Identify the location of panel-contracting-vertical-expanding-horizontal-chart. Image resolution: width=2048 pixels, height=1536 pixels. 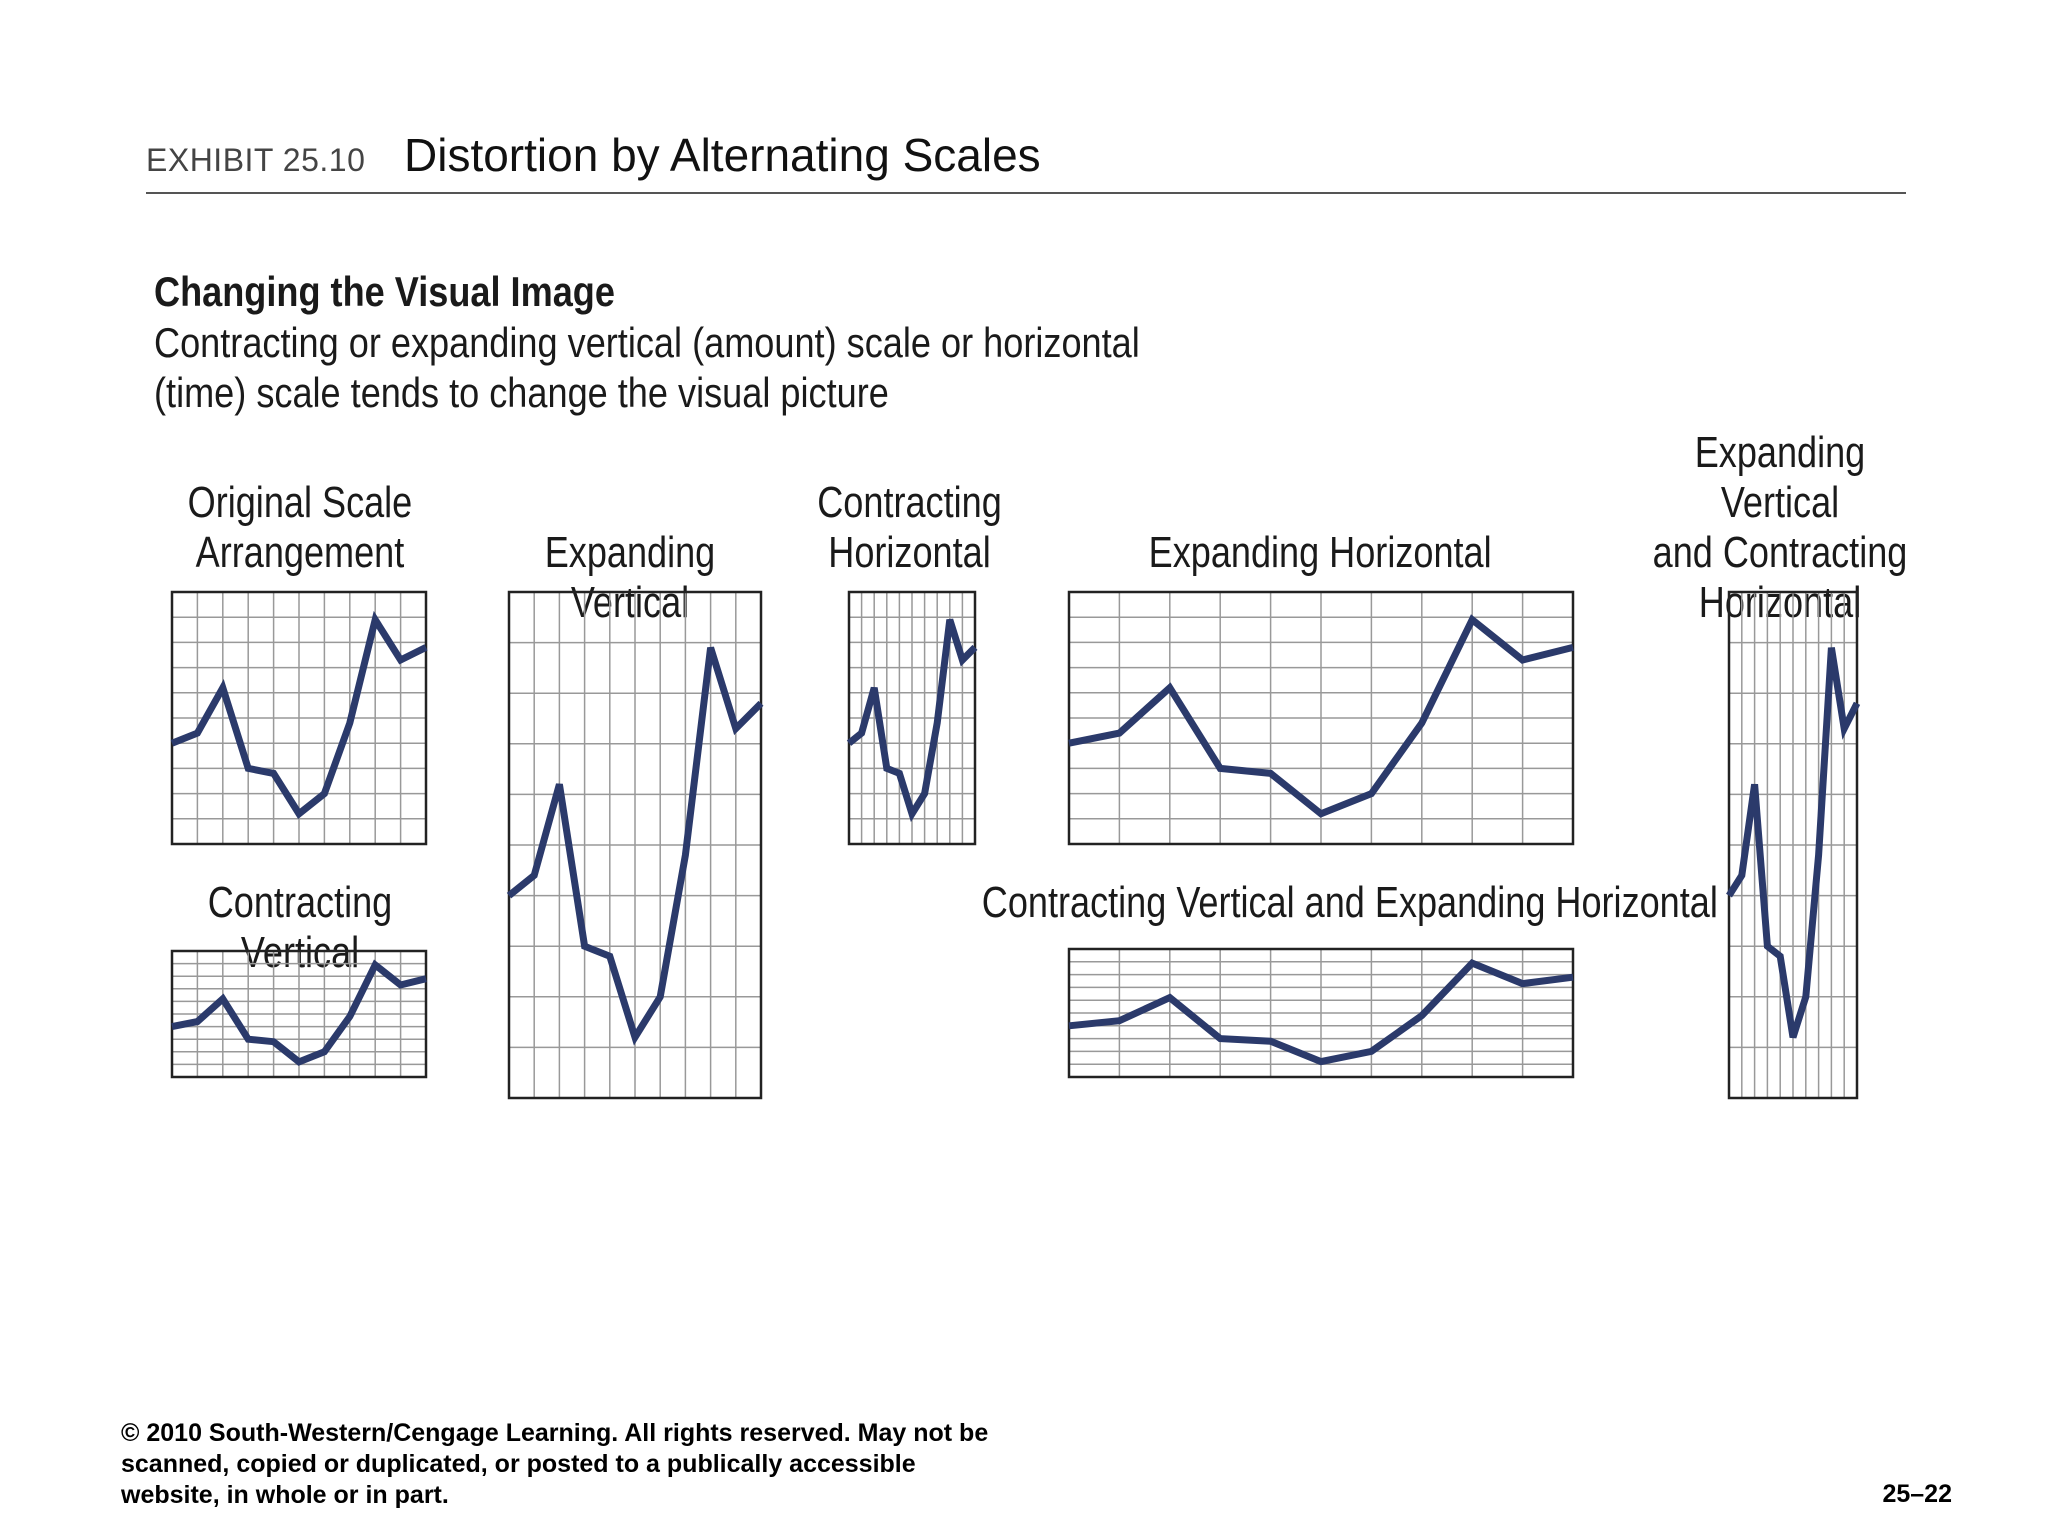
(1321, 1013).